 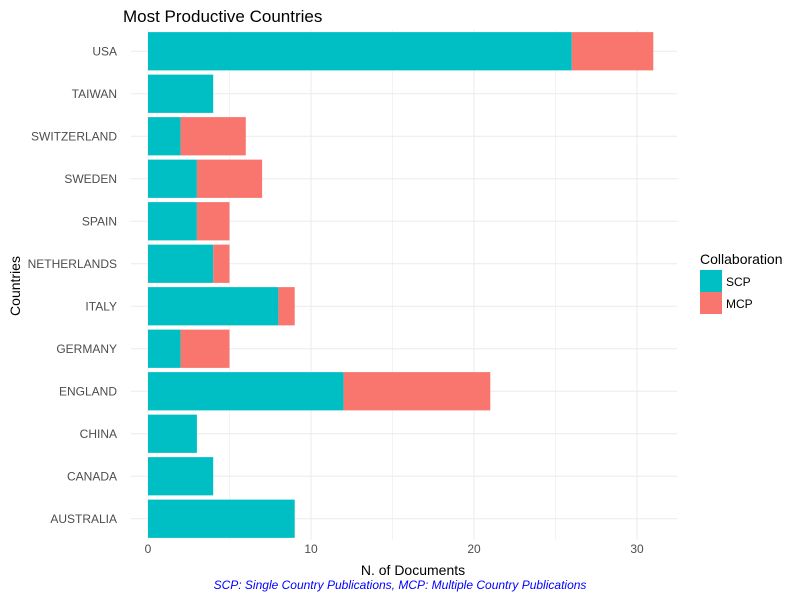 What do you see at coordinates (711, 281) in the screenshot?
I see `legend-swatch-scp` at bounding box center [711, 281].